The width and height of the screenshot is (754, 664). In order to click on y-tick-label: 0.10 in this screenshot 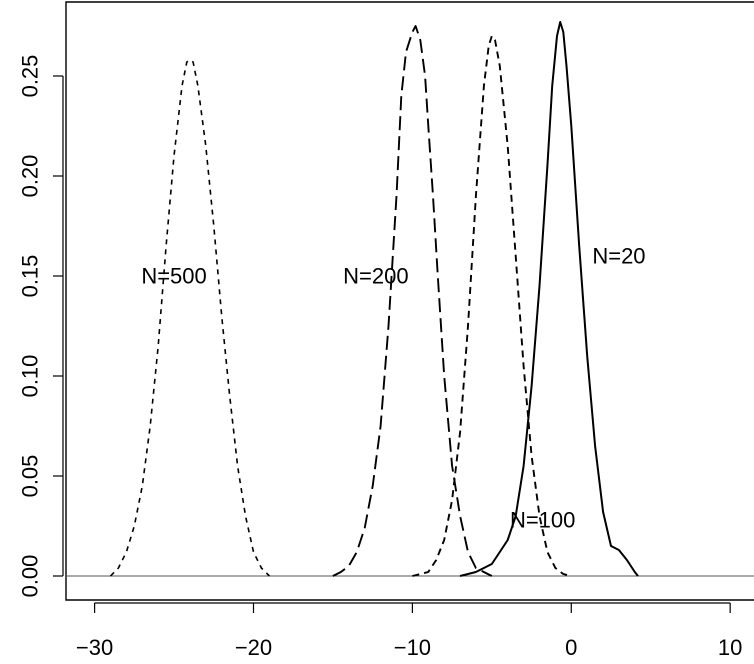, I will do `click(30, 376)`.